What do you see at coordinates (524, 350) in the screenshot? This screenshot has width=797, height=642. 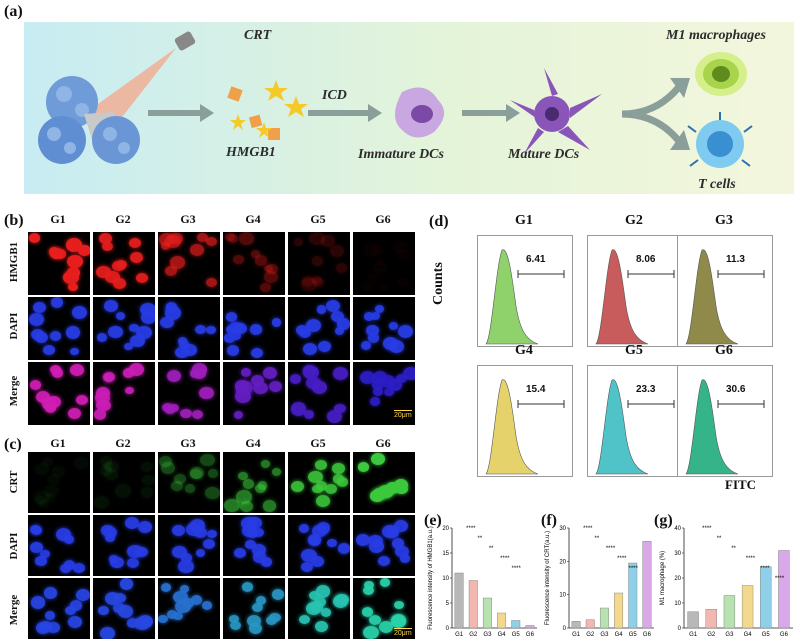 I see `flow-group-label: G4` at bounding box center [524, 350].